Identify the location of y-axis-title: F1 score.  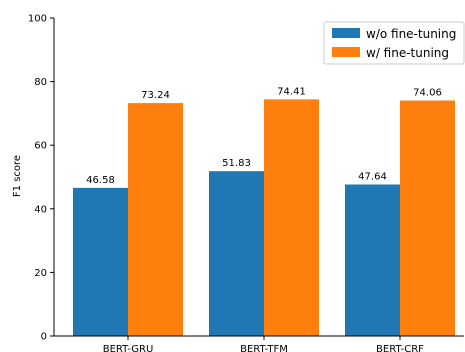
(17, 176).